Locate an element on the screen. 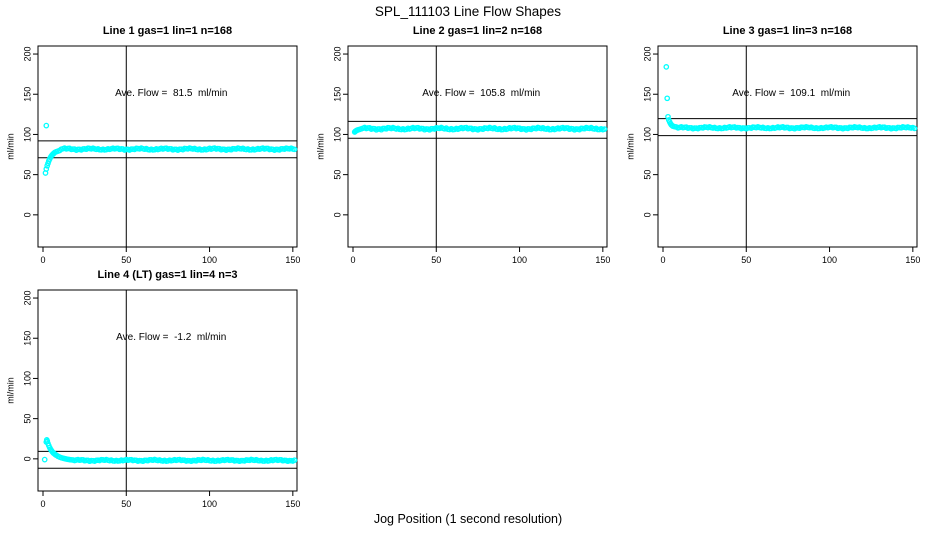  panel-title: Line 2 gas=1 lin=2 n=168 is located at coordinates (477, 31).